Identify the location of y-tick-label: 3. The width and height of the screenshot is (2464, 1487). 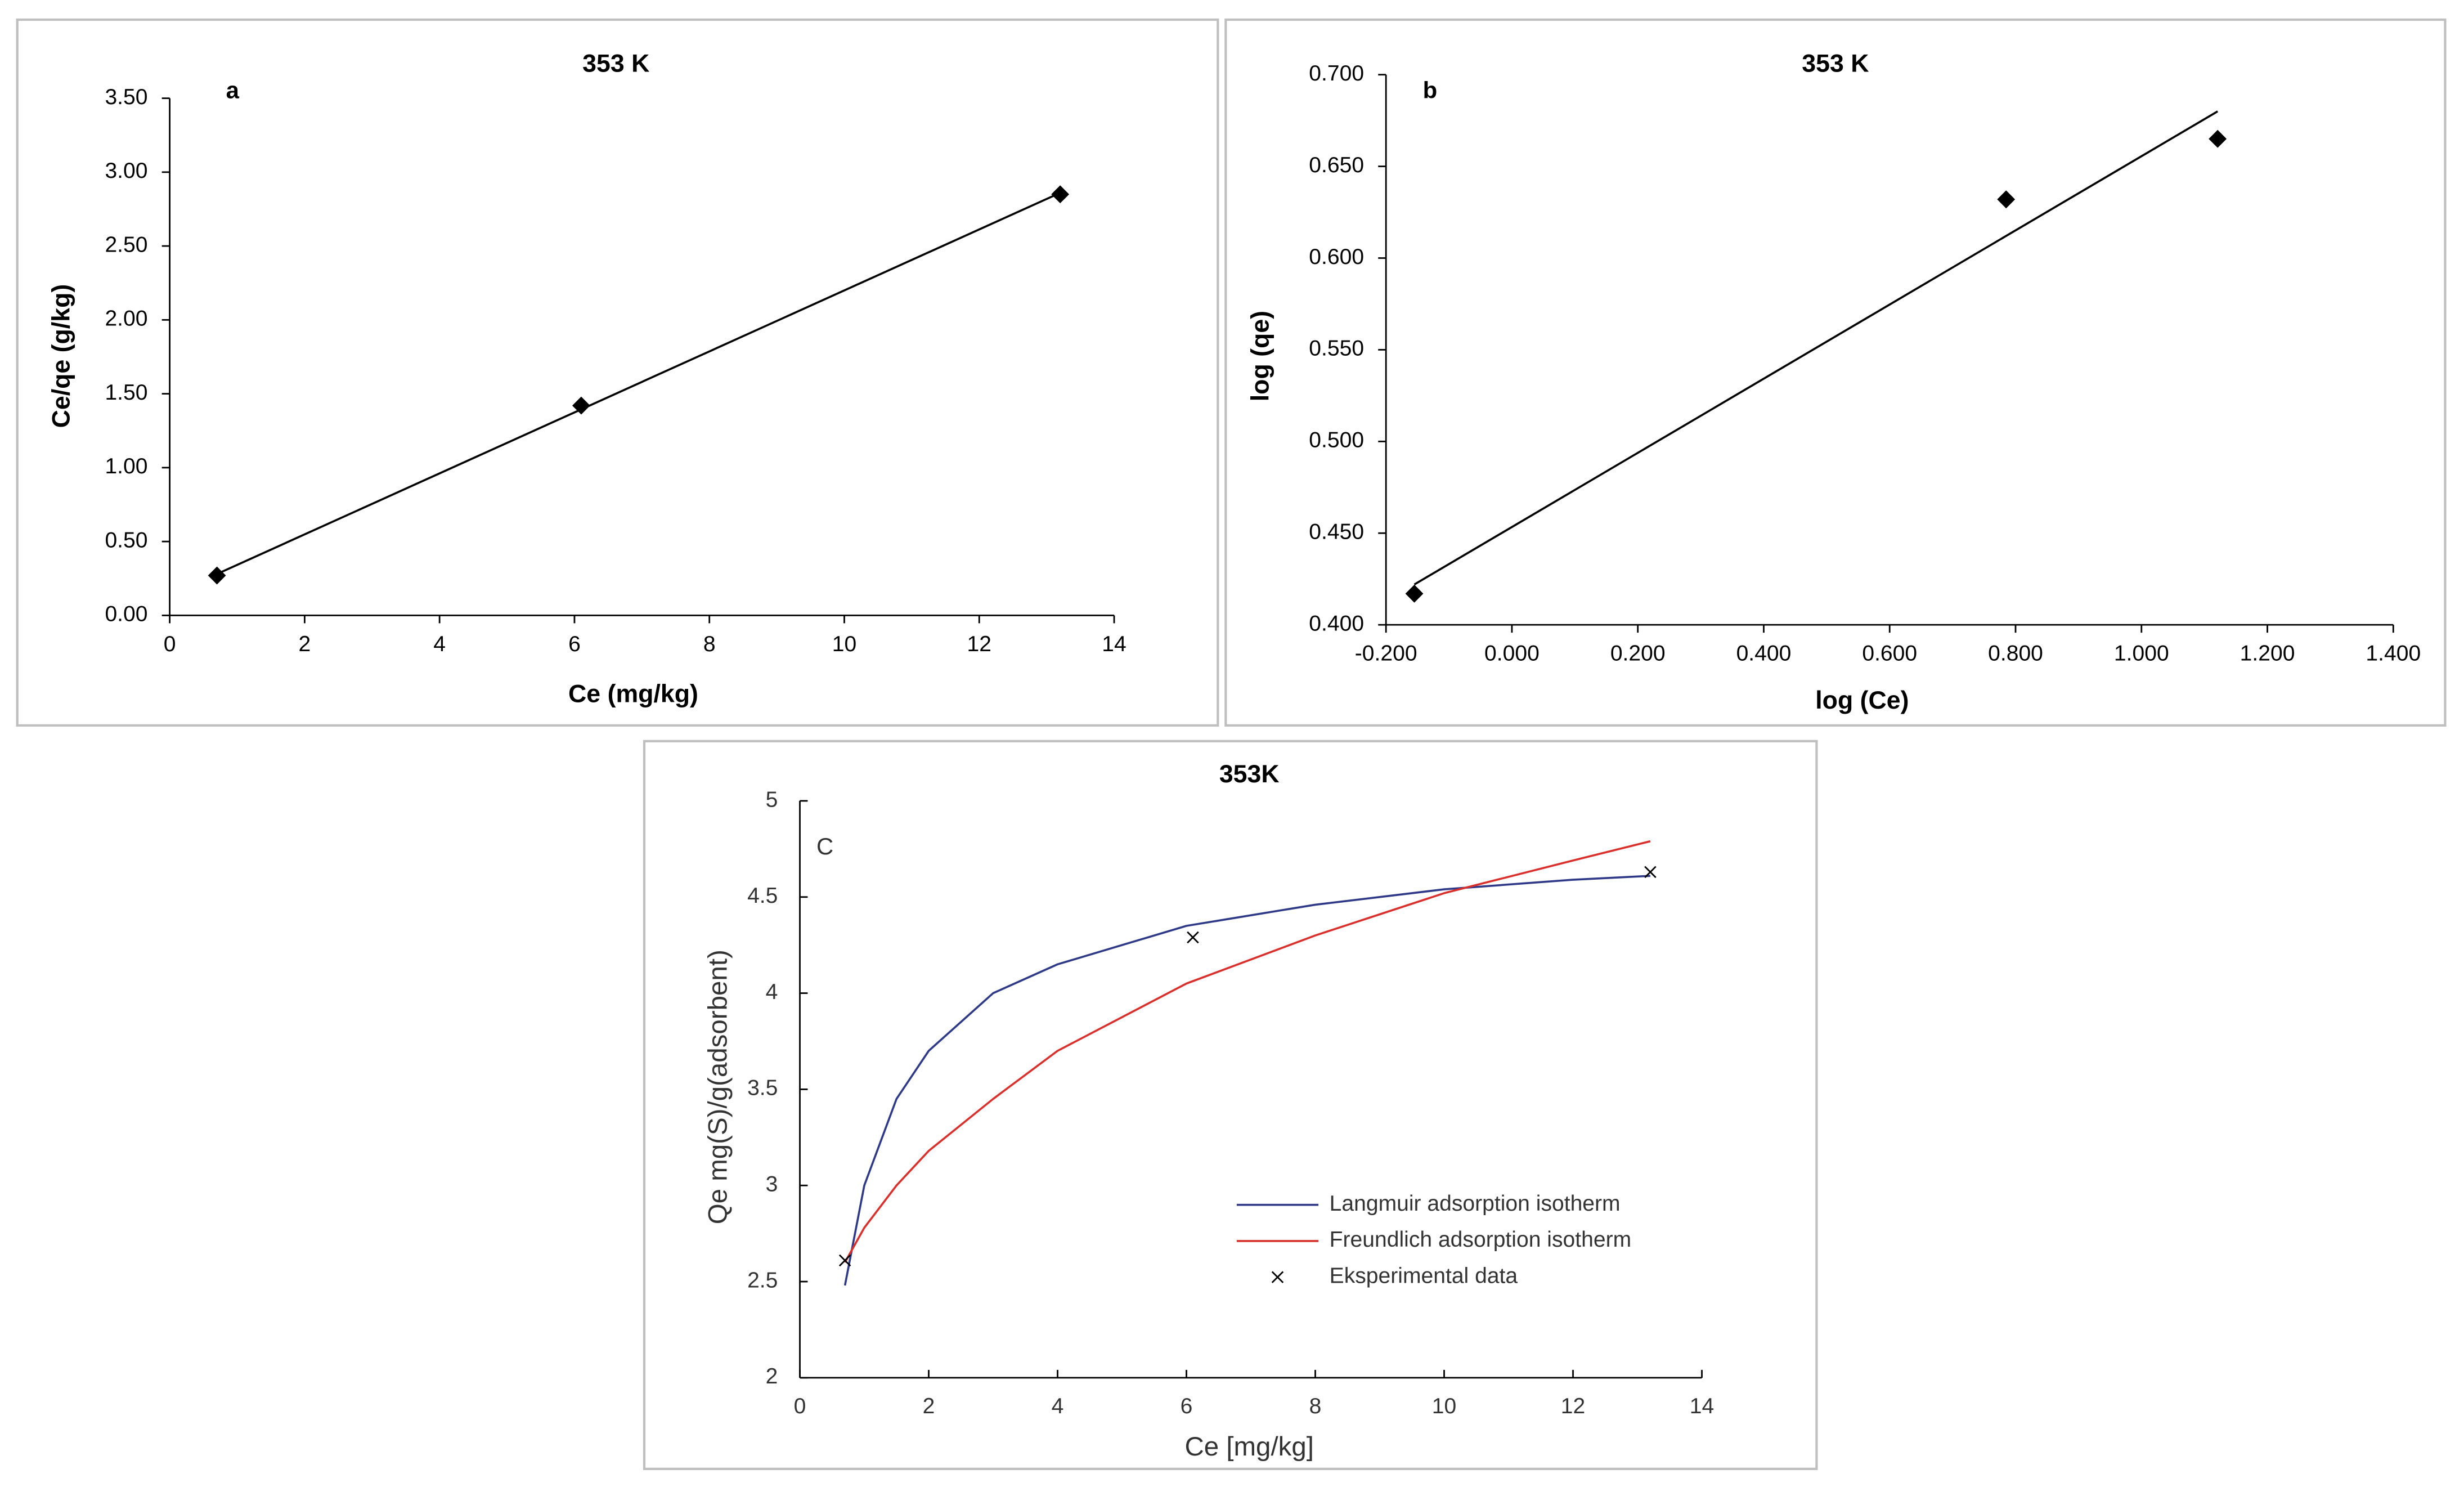
(772, 1184).